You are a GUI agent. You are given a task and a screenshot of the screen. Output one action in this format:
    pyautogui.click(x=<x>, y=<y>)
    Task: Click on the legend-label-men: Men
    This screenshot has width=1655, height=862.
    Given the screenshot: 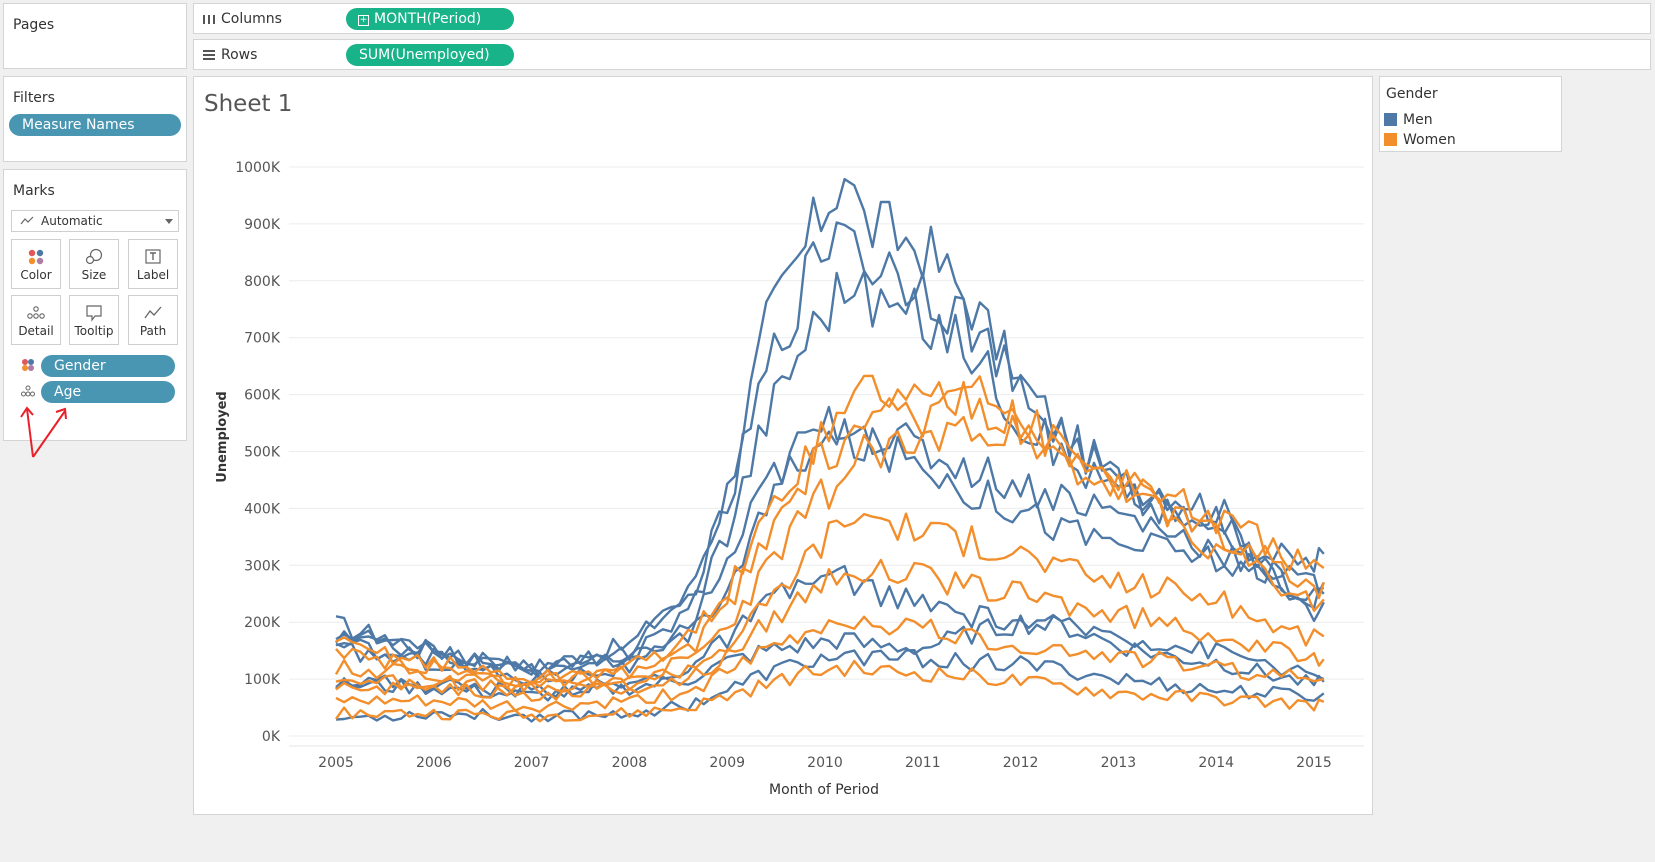 What is the action you would take?
    pyautogui.click(x=1418, y=120)
    